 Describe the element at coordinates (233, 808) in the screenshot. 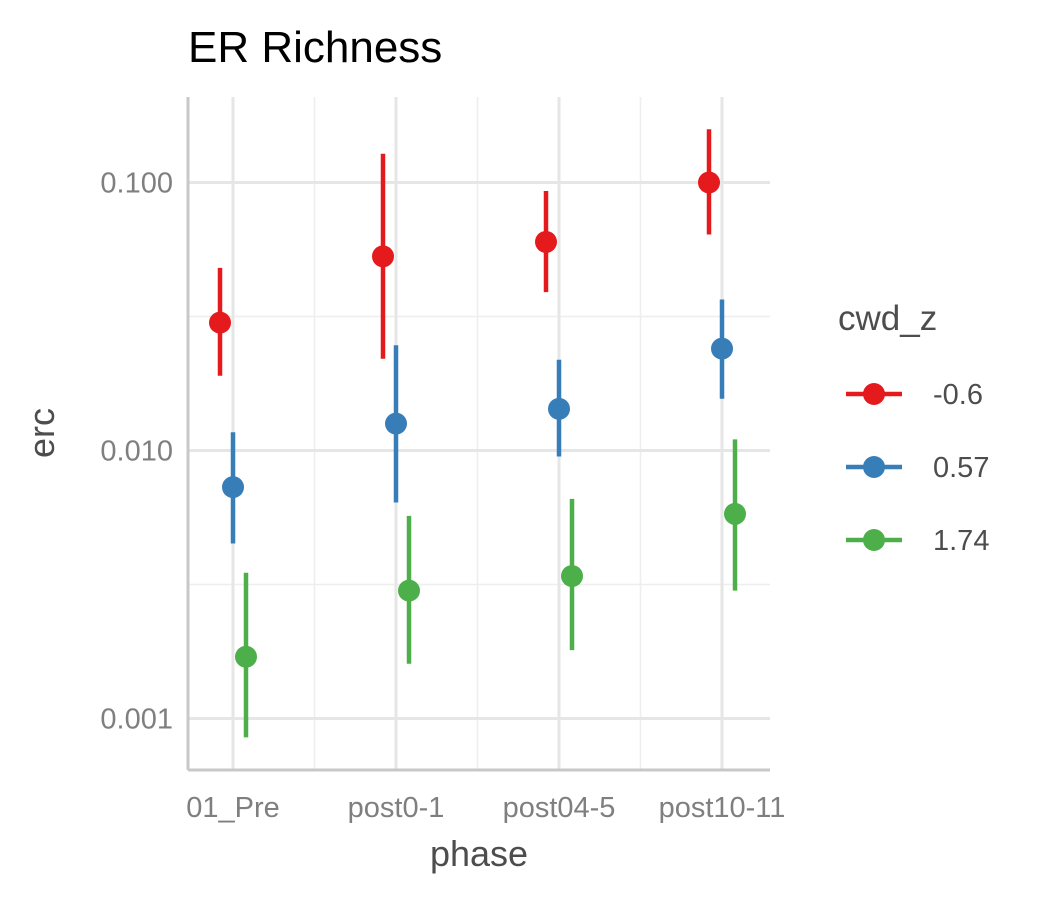

I see `x-tick-label: 01_Pre` at that location.